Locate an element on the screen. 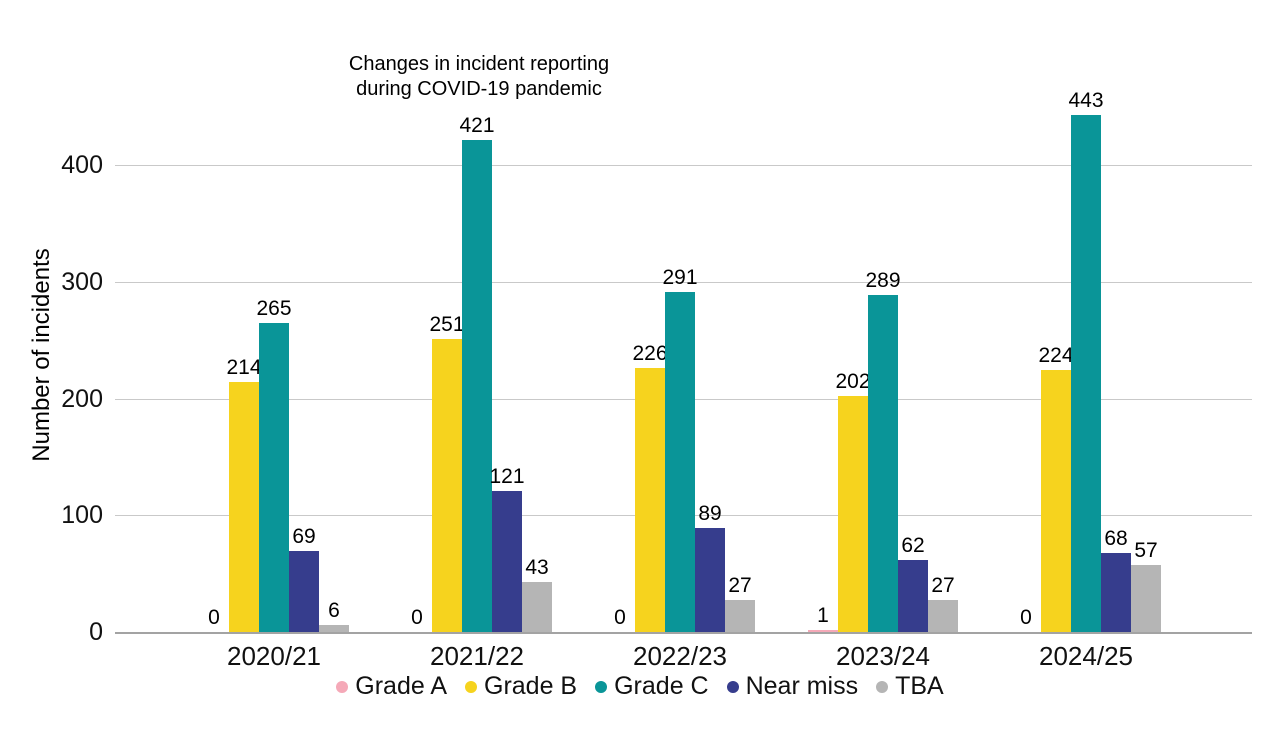 This screenshot has height=740, width=1280. y-tick-label: 100 is located at coordinates (82, 515).